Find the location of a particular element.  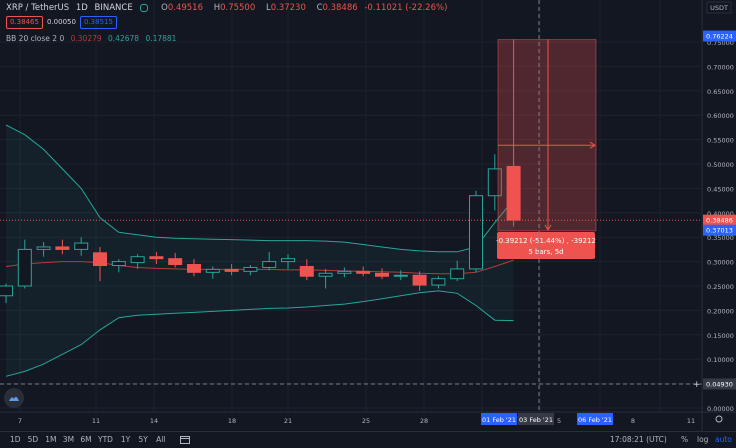

last-price-badge-bg is located at coordinates (719, 220).